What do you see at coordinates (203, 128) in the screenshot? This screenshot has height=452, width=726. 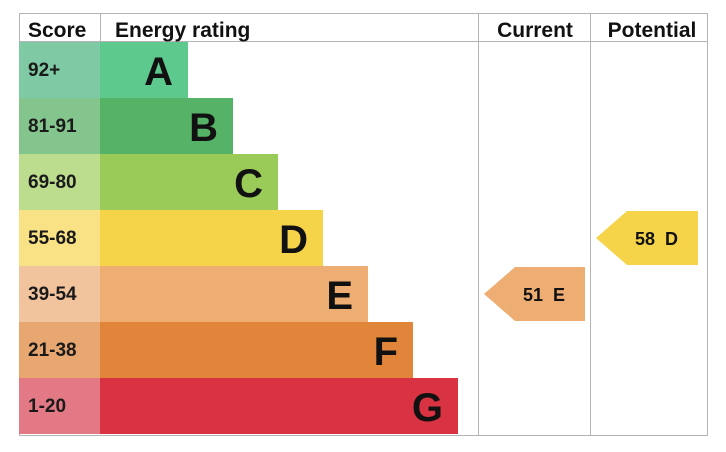 I see `rating-letter-b: B` at bounding box center [203, 128].